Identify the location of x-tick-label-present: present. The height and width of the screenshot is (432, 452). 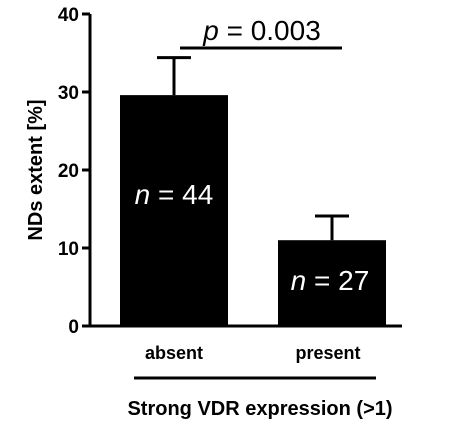
(327, 353).